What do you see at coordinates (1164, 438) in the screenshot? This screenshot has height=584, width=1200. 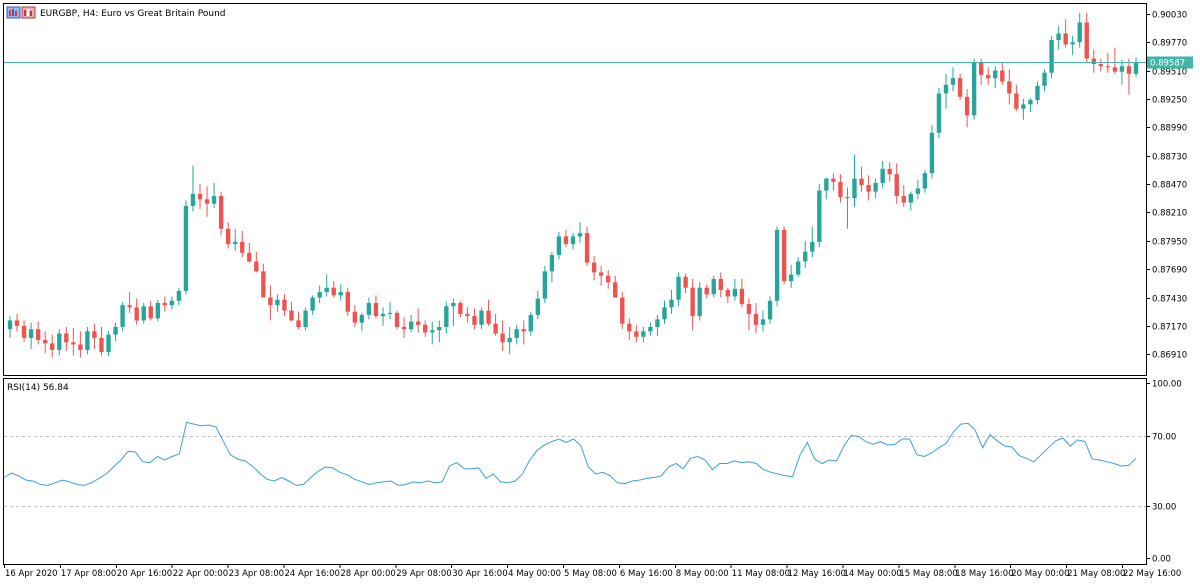 I see `rsi-tick-label: 70.00` at bounding box center [1164, 438].